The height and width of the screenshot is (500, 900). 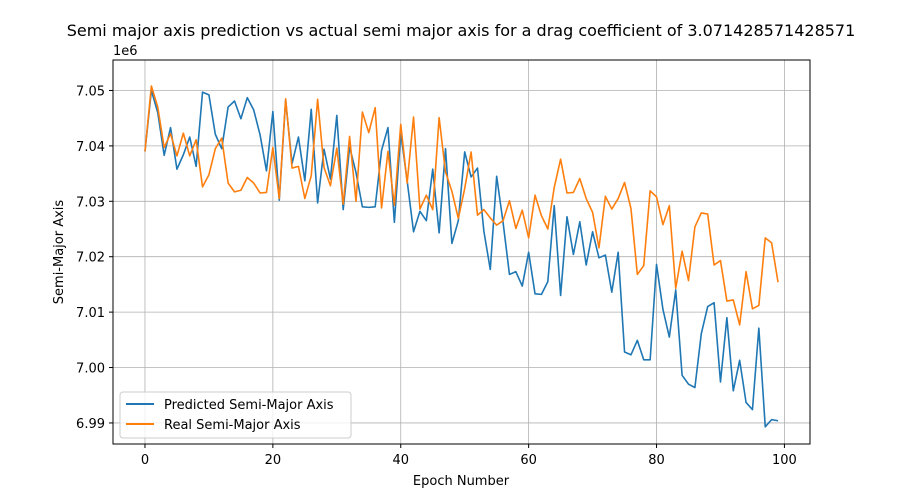 What do you see at coordinates (232, 425) in the screenshot?
I see `legend-label-real: Real Semi-Major Axis` at bounding box center [232, 425].